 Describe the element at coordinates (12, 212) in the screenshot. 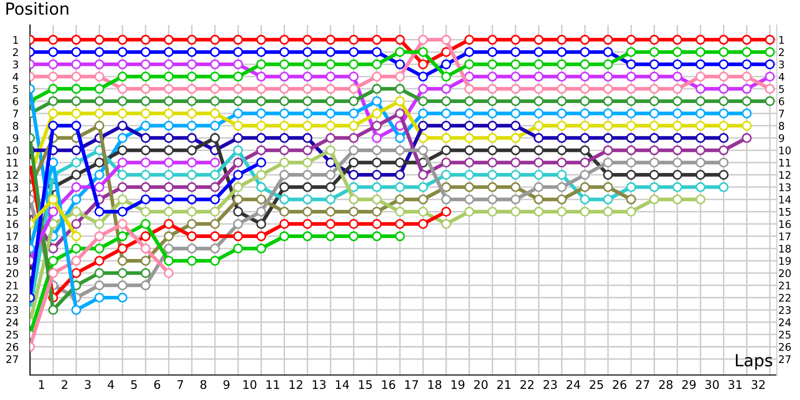

I see `y-tick-label: 15` at that location.